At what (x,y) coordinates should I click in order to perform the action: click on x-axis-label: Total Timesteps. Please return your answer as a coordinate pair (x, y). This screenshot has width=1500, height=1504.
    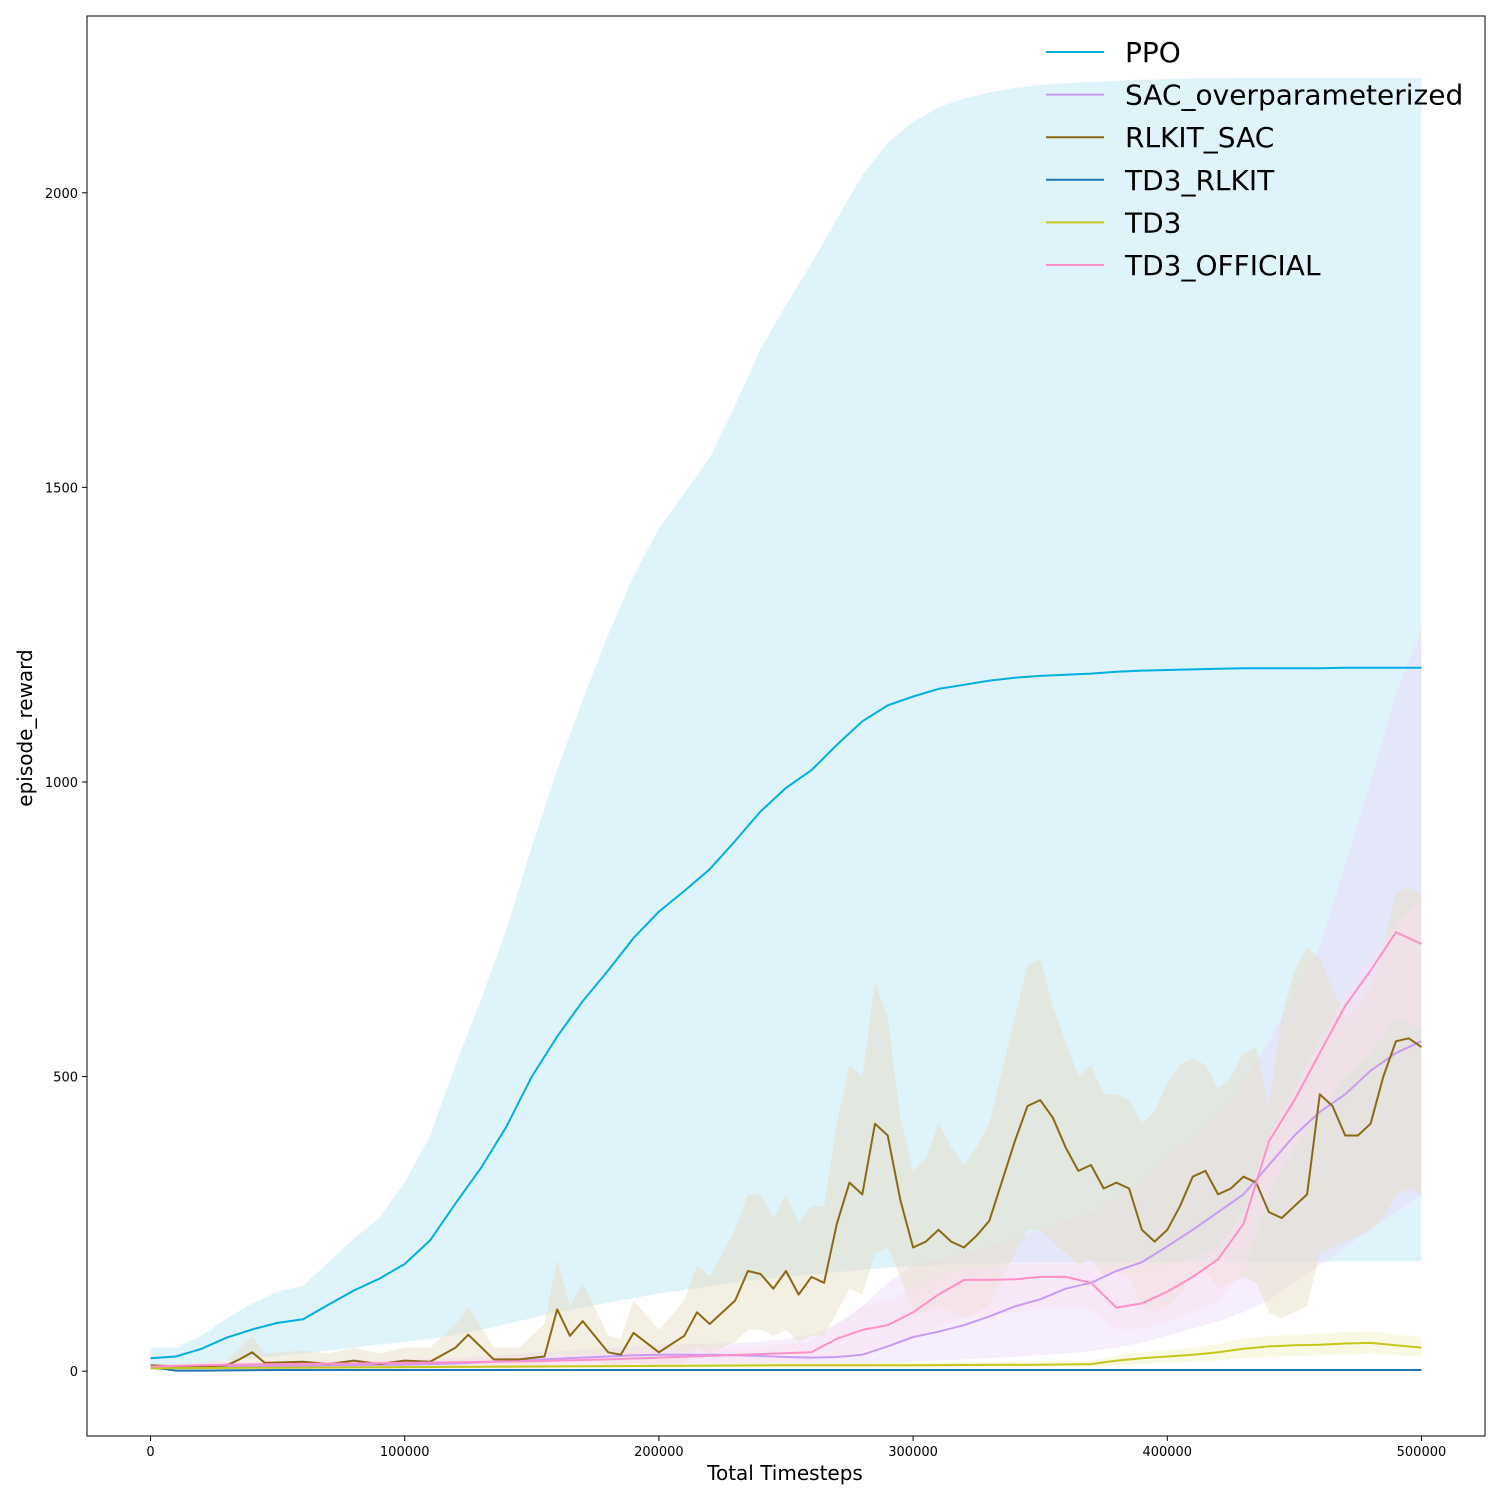
    Looking at the image, I should click on (784, 1473).